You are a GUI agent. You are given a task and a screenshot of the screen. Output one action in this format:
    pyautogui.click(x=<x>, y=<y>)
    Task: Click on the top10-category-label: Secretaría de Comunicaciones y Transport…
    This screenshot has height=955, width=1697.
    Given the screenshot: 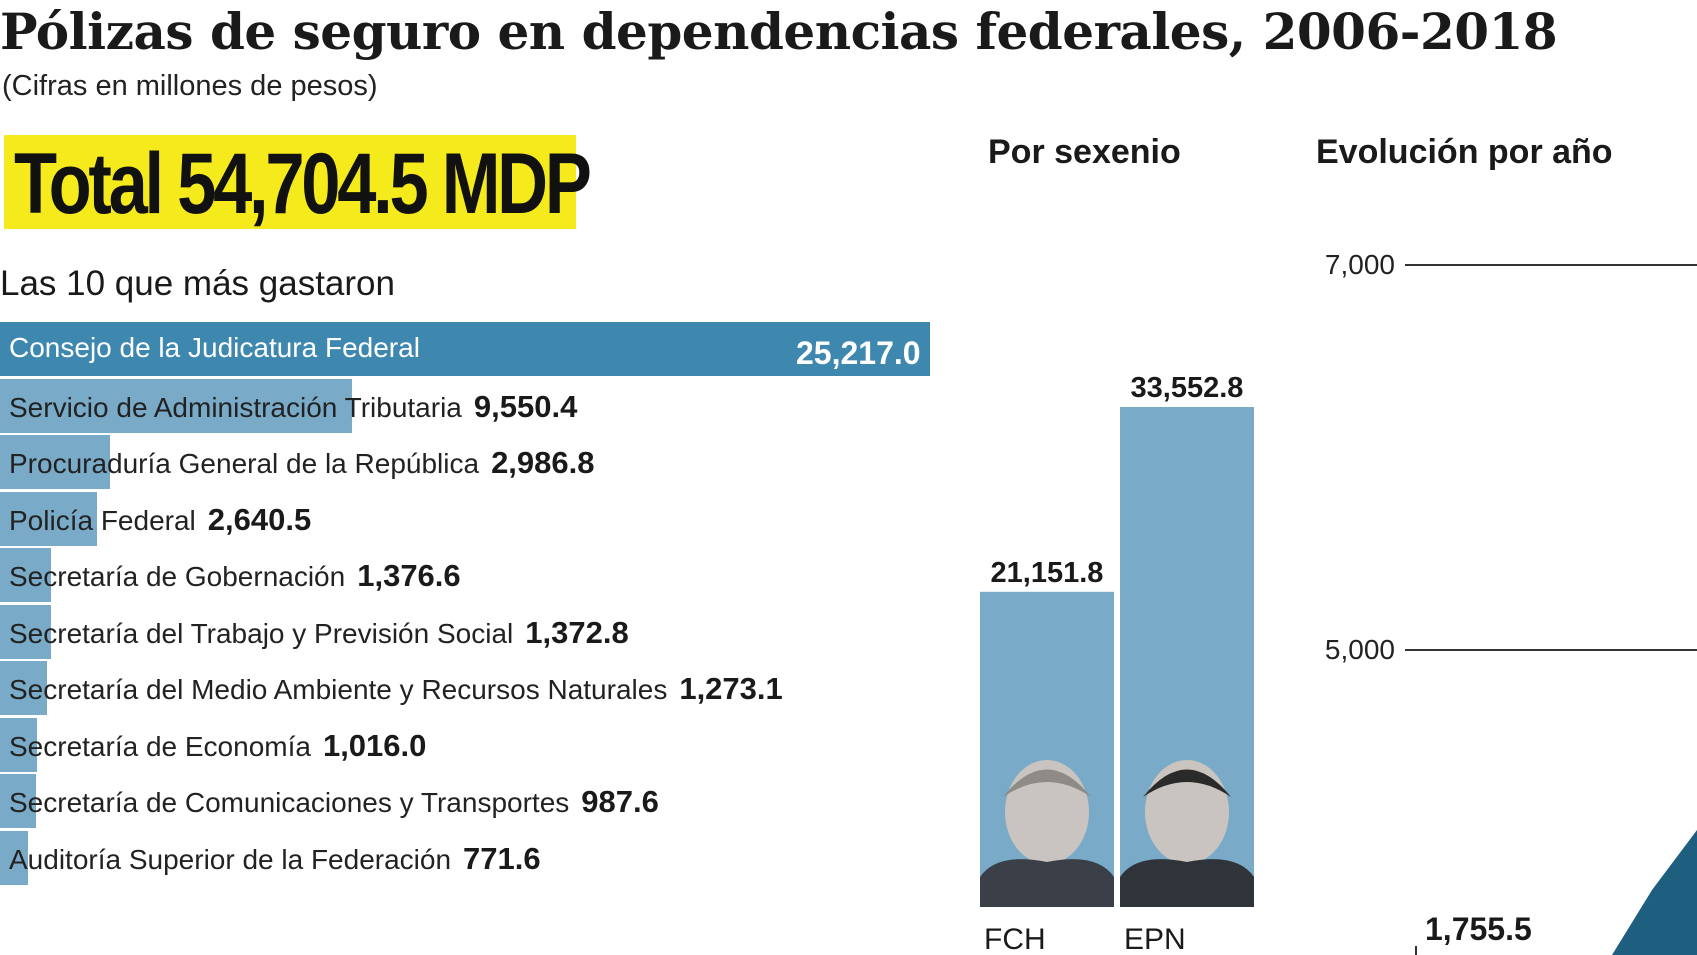 What is the action you would take?
    pyautogui.click(x=334, y=801)
    